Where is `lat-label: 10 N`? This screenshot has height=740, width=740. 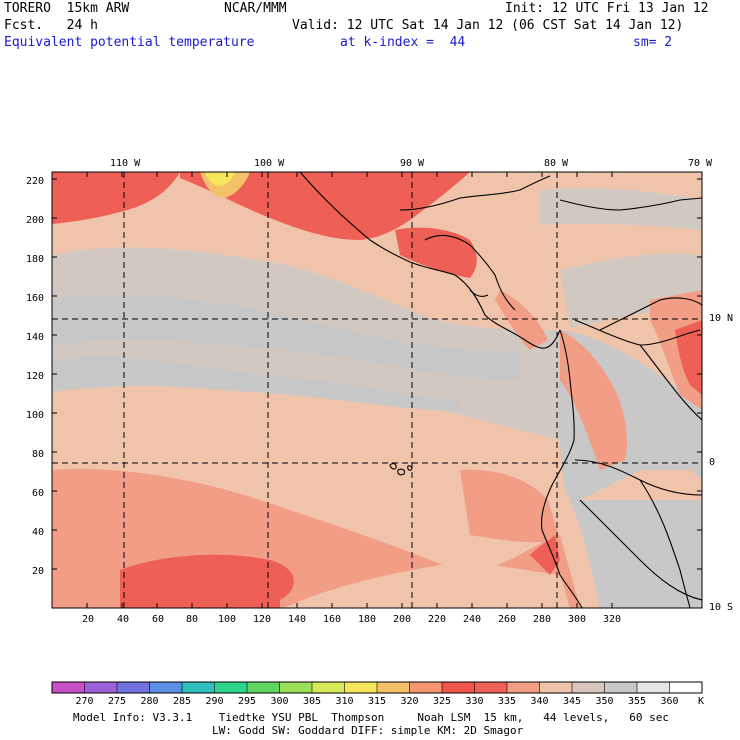 lat-label: 10 N is located at coordinates (721, 318).